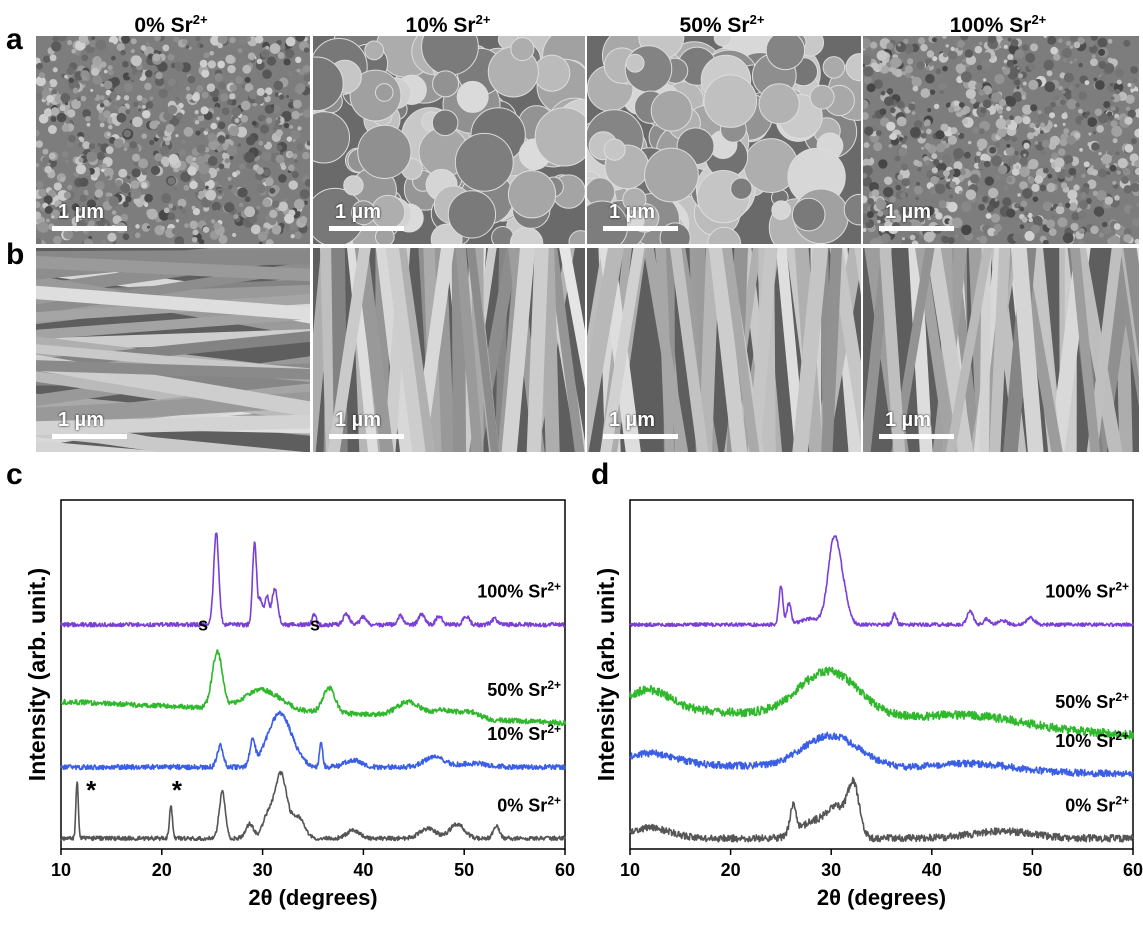 This screenshot has height=944, width=1143. I want to click on column-header-1: 10% Sr2+, so click(448, 24).